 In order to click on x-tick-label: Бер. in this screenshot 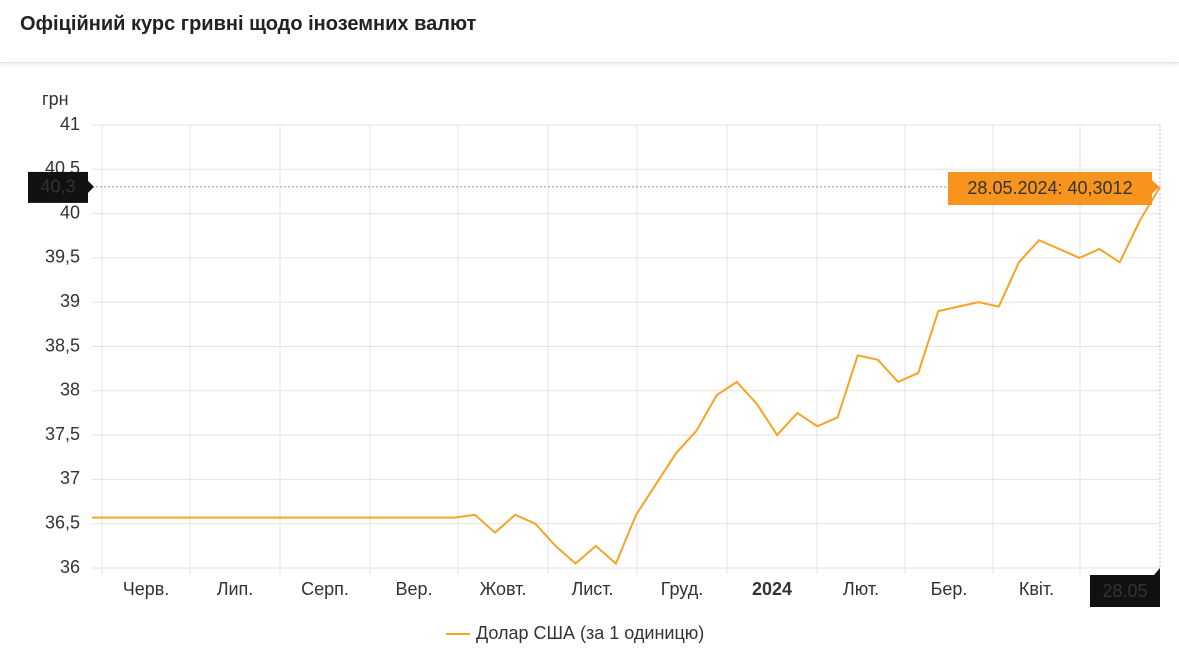, I will do `click(949, 589)`.